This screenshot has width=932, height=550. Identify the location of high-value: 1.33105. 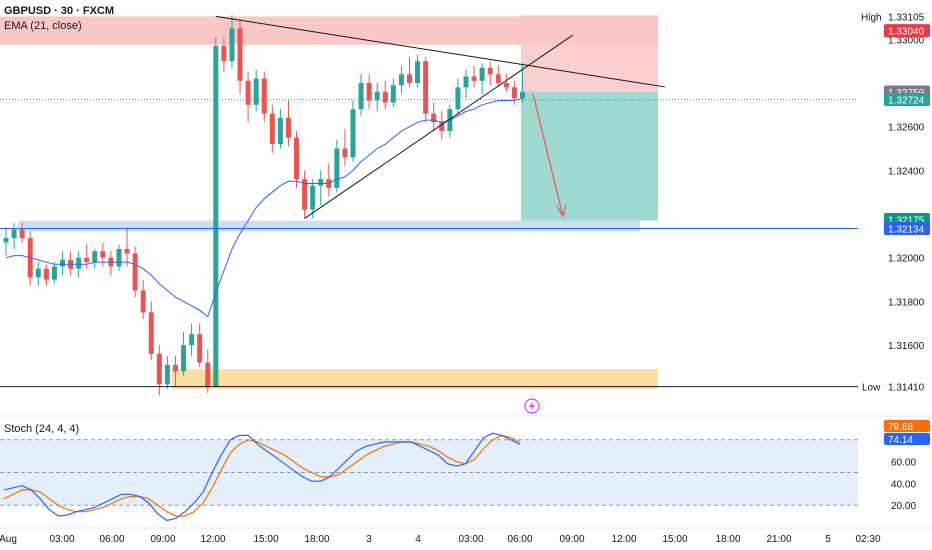
(906, 17).